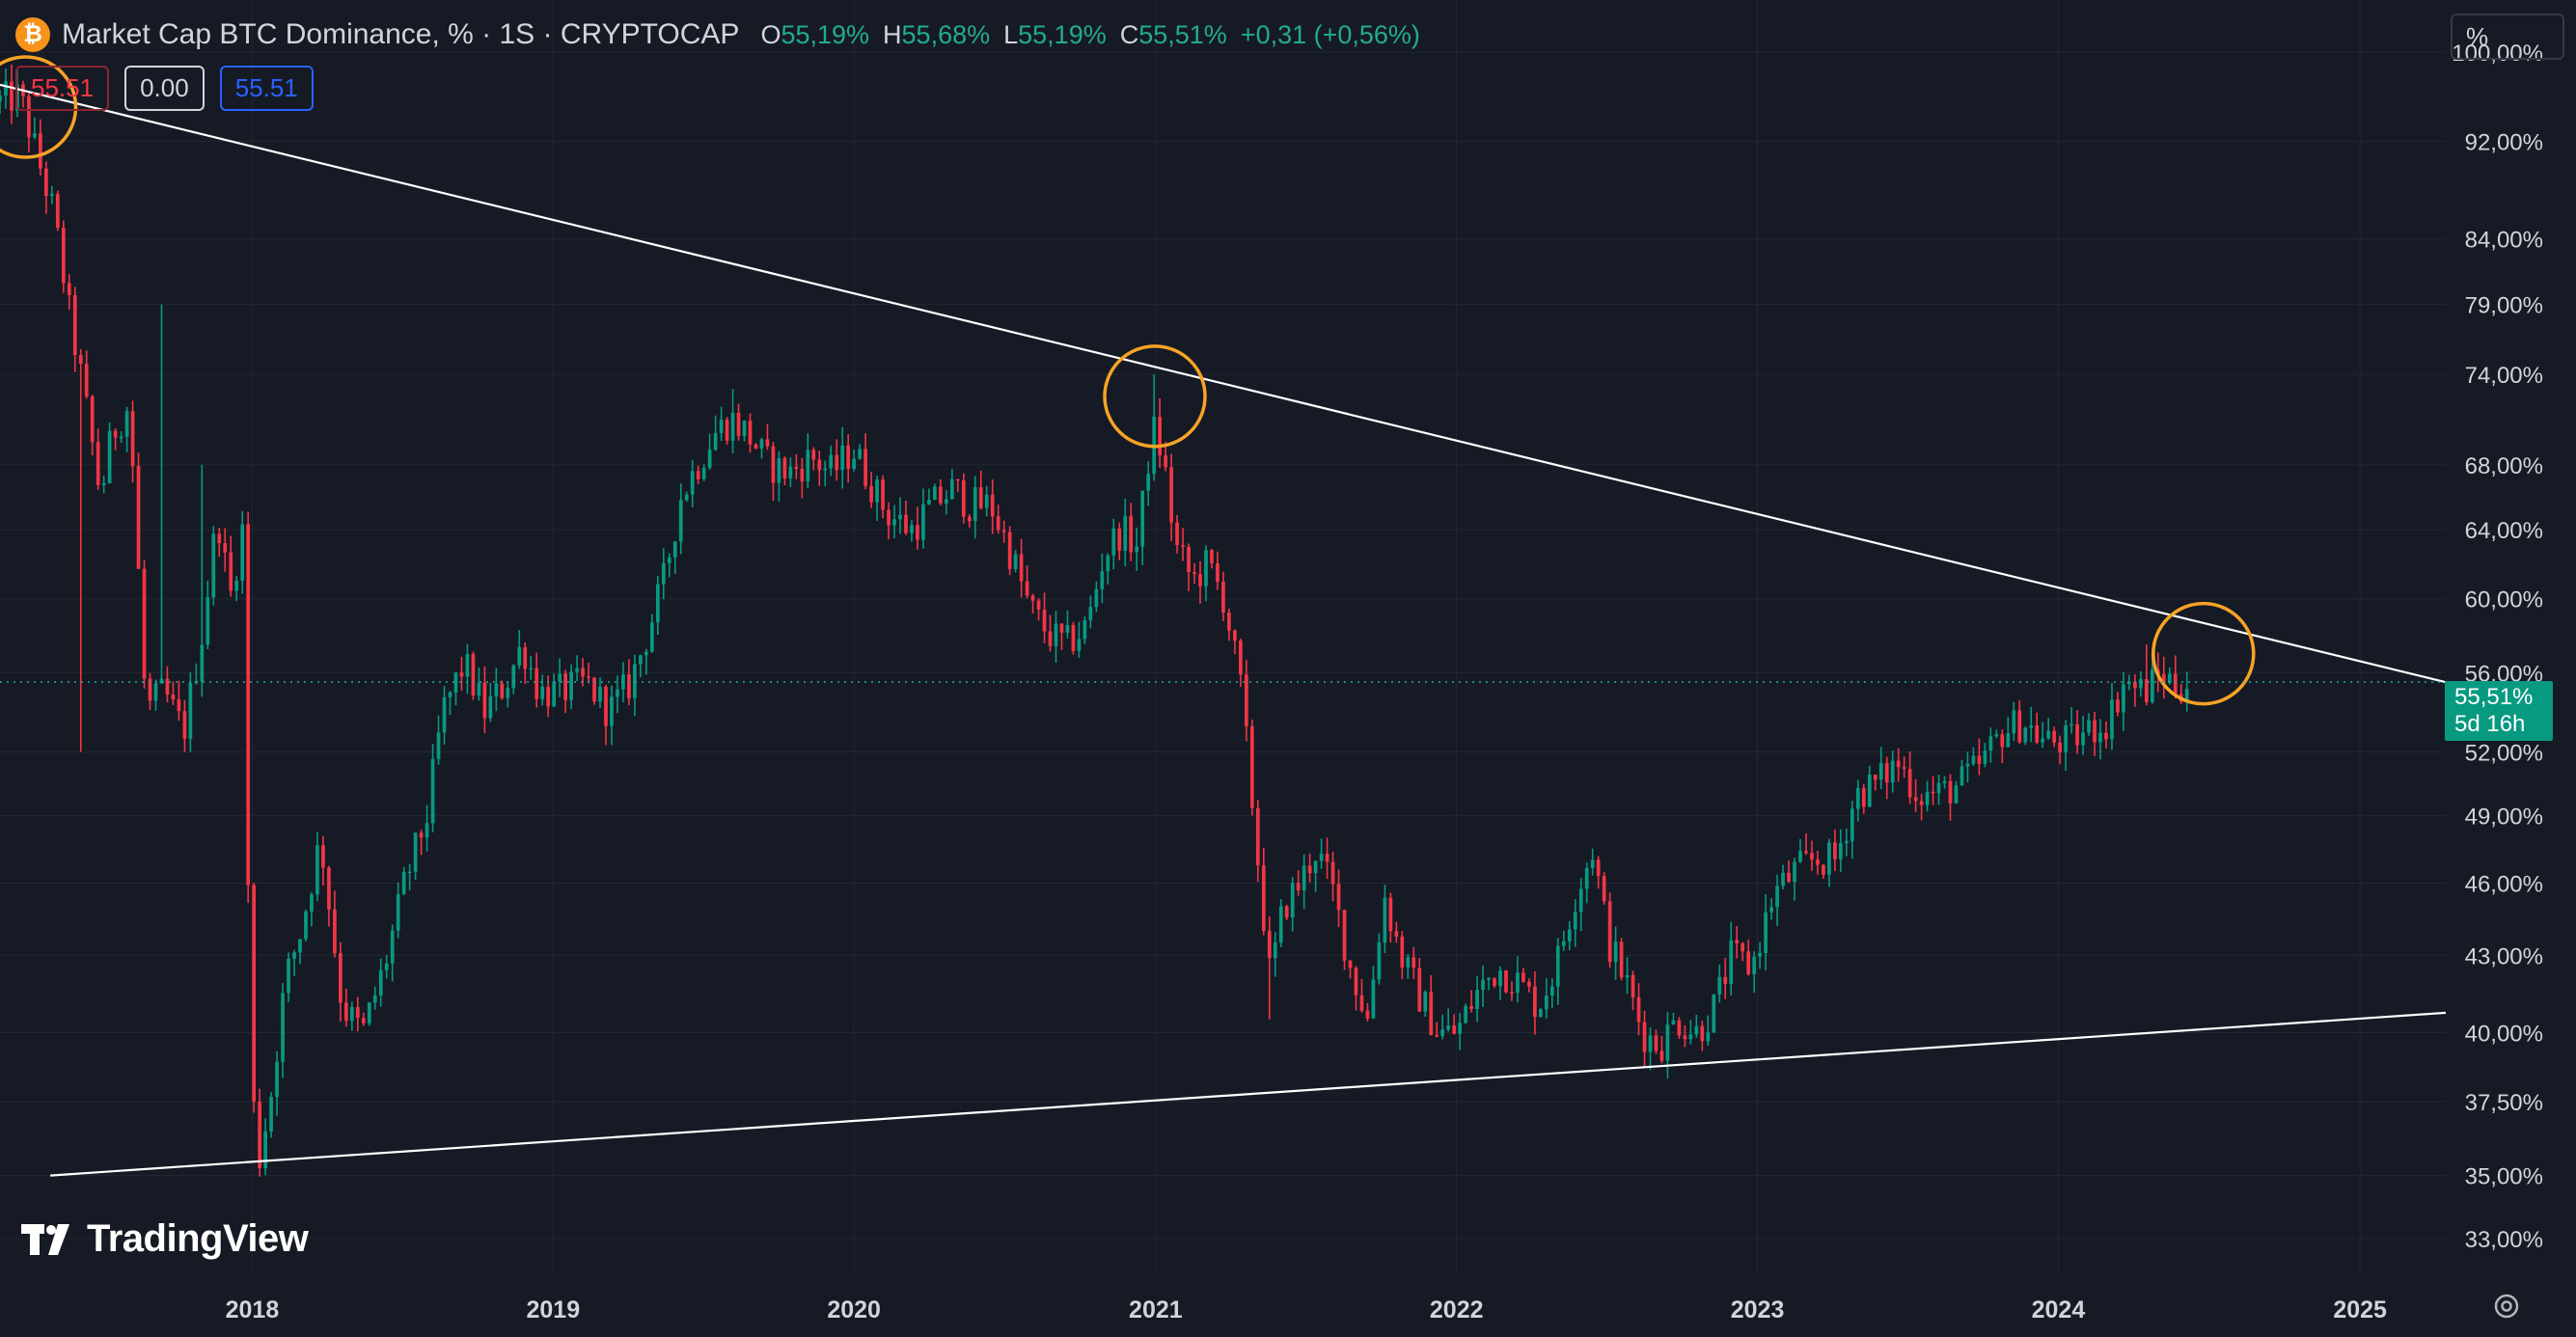 This screenshot has width=2576, height=1337. What do you see at coordinates (2504, 956) in the screenshot?
I see `y-tick-label: 43,00%` at bounding box center [2504, 956].